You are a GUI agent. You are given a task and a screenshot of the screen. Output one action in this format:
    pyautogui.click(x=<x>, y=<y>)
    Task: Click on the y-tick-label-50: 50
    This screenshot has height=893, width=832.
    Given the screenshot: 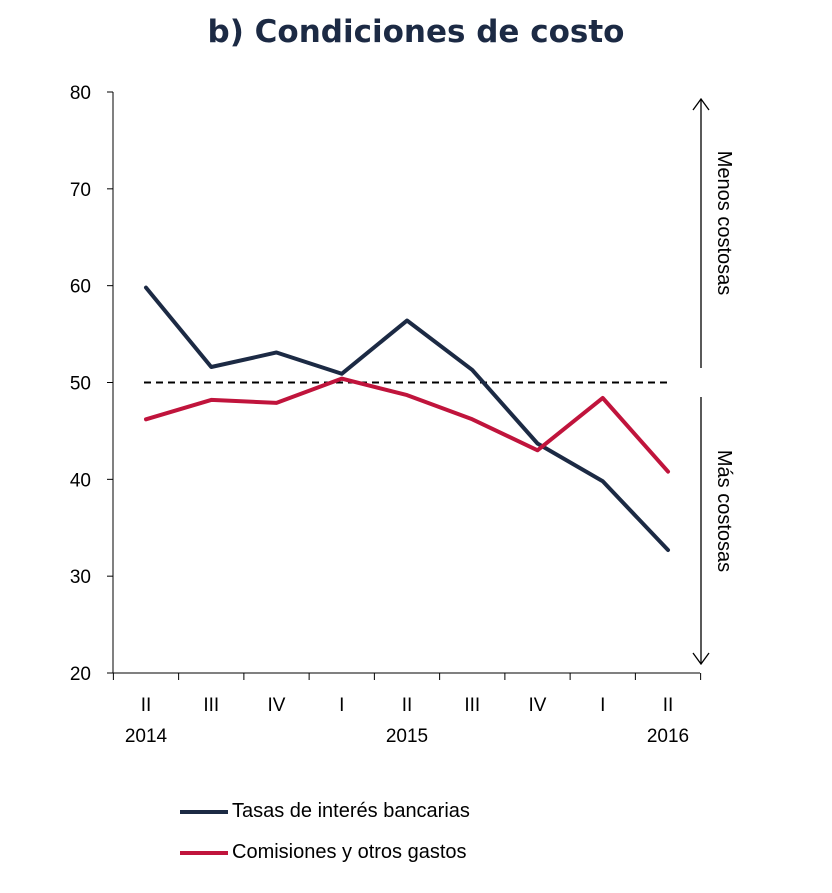 What is the action you would take?
    pyautogui.click(x=80, y=384)
    